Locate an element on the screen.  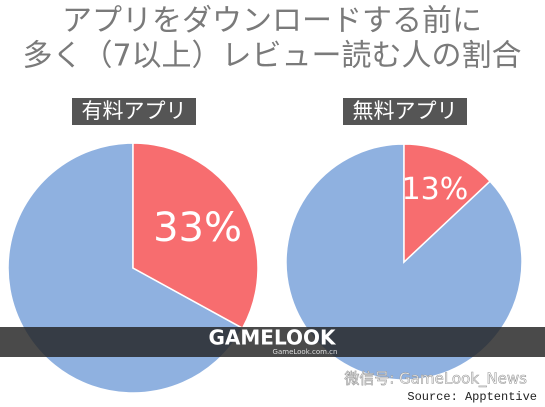
pie-title: 無料アプリ is located at coordinates (405, 111).